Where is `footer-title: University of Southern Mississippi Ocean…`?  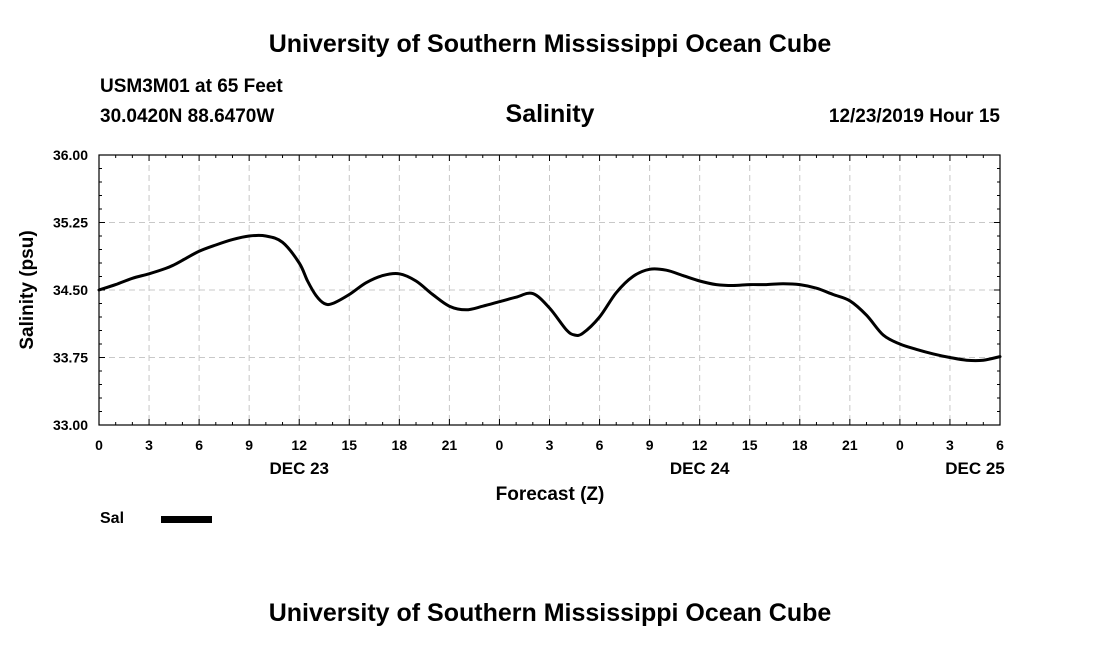
footer-title: University of Southern Mississippi Ocean… is located at coordinates (550, 613).